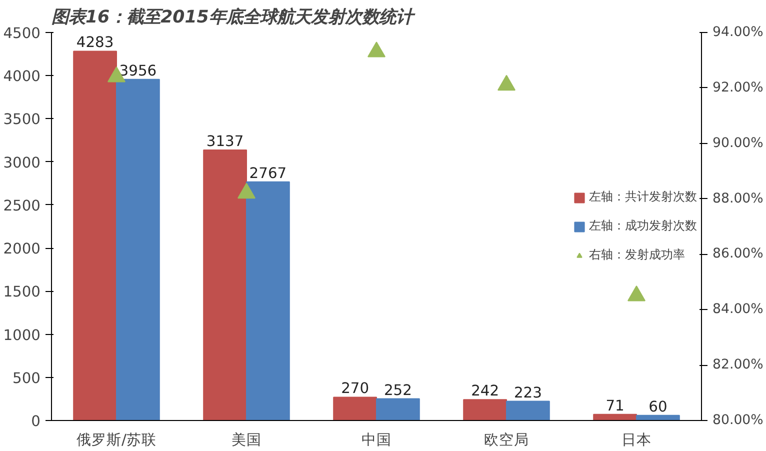 The image size is (766, 451). Describe the element at coordinates (615, 405) in the screenshot. I see `data-label: 71` at that location.